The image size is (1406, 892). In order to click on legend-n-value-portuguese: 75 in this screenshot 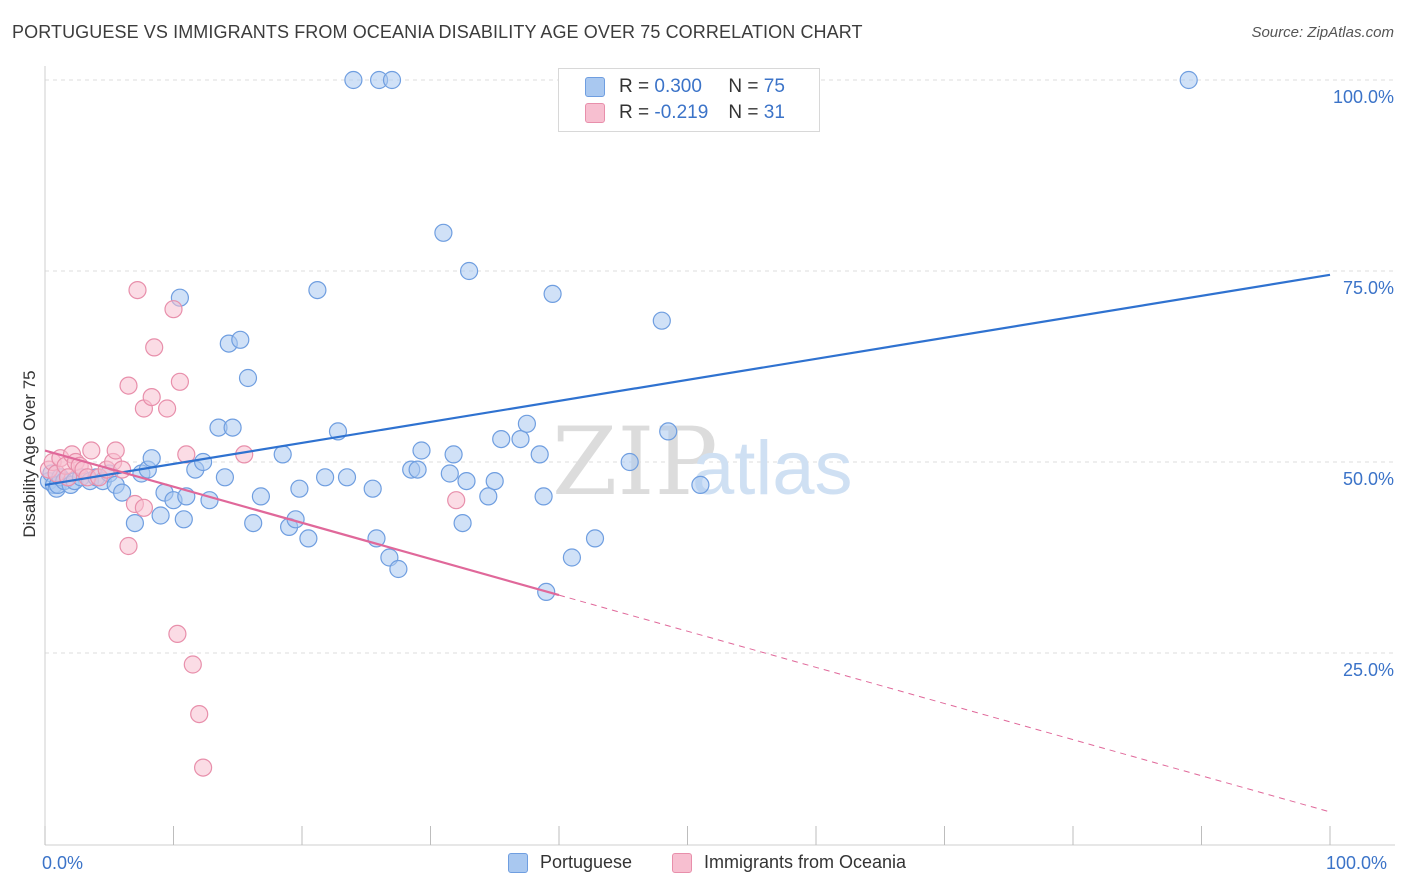, I will do `click(774, 86)`.